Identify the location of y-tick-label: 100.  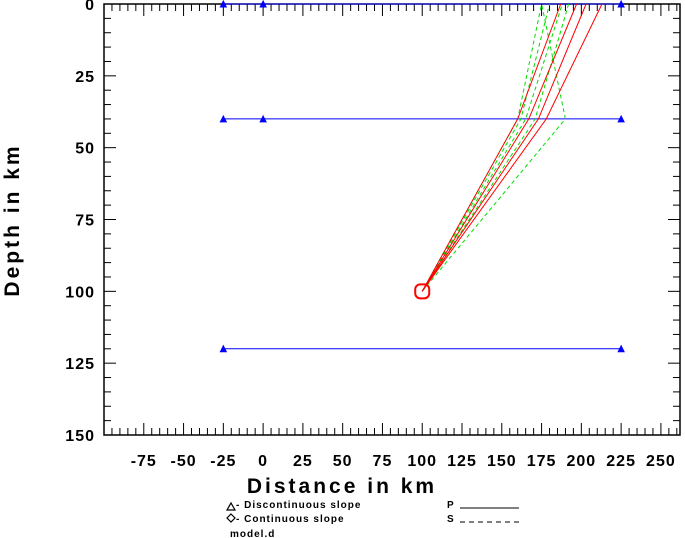
(80, 292).